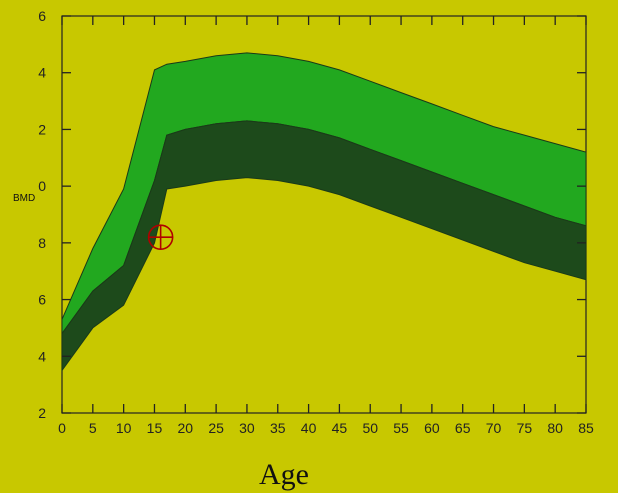 The width and height of the screenshot is (618, 493). I want to click on y-tick-label: 8, so click(42, 243).